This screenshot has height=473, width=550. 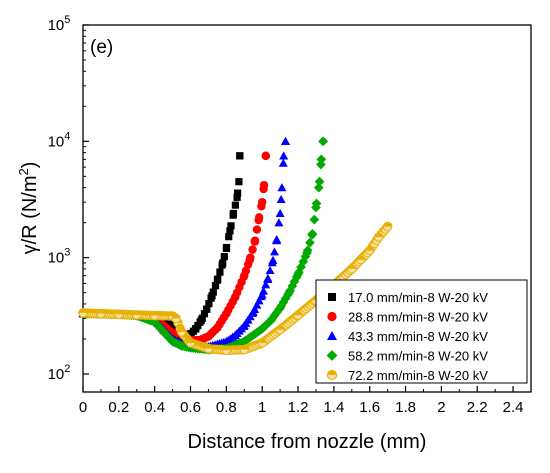 What do you see at coordinates (405, 407) in the screenshot?
I see `x-tick-label: 1.8` at bounding box center [405, 407].